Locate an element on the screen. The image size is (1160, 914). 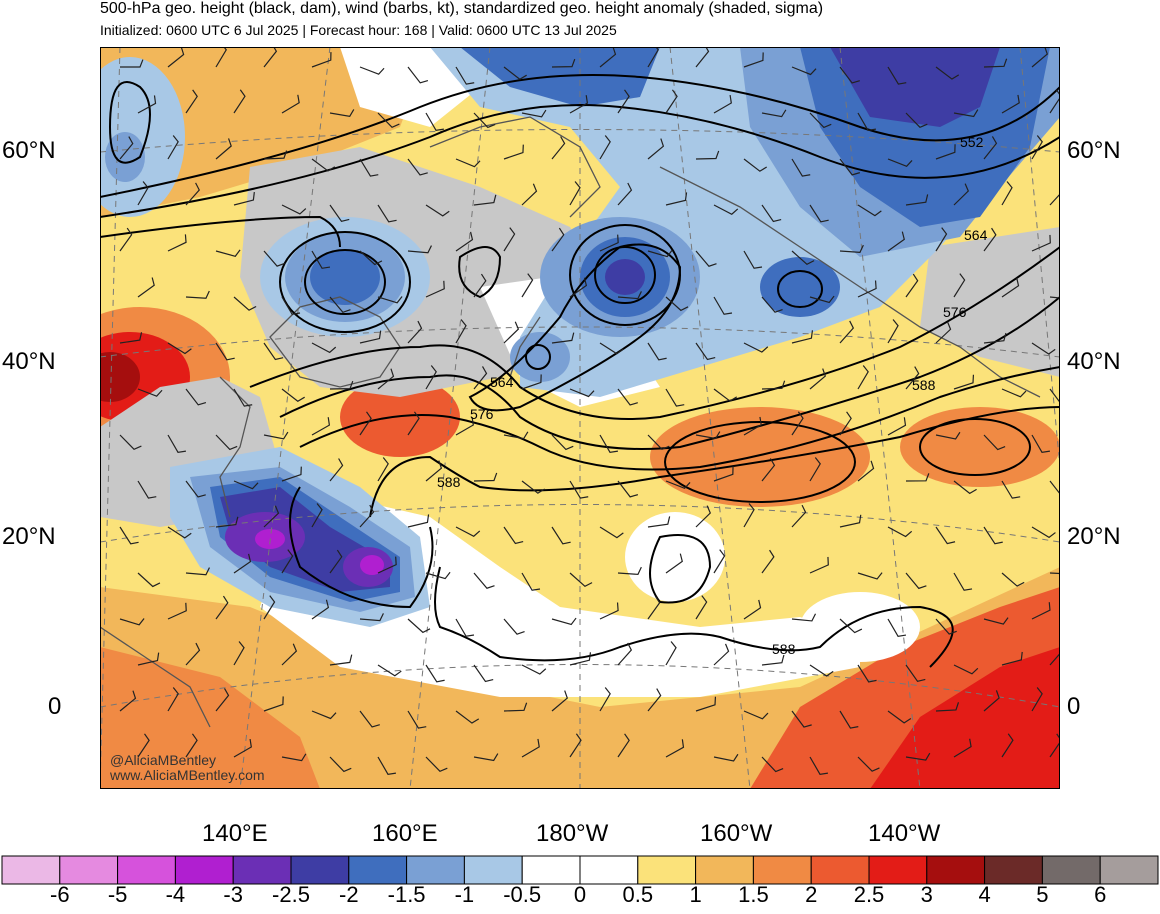
lon-label-140e: 140°E is located at coordinates (235, 833).